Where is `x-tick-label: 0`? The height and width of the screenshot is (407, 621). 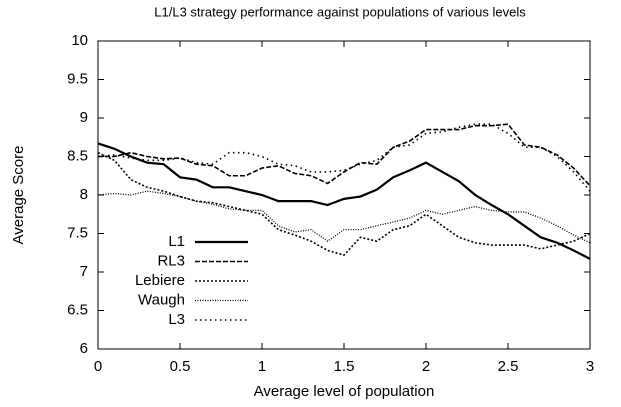 x-tick-label: 0 is located at coordinates (98, 366).